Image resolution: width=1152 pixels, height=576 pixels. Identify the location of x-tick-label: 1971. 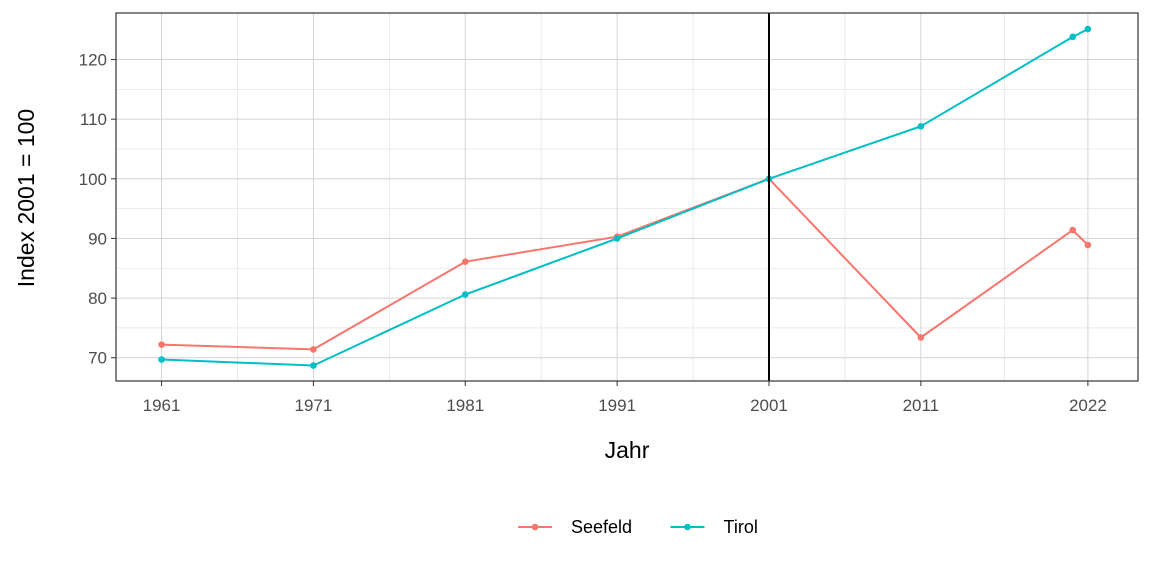
(314, 405).